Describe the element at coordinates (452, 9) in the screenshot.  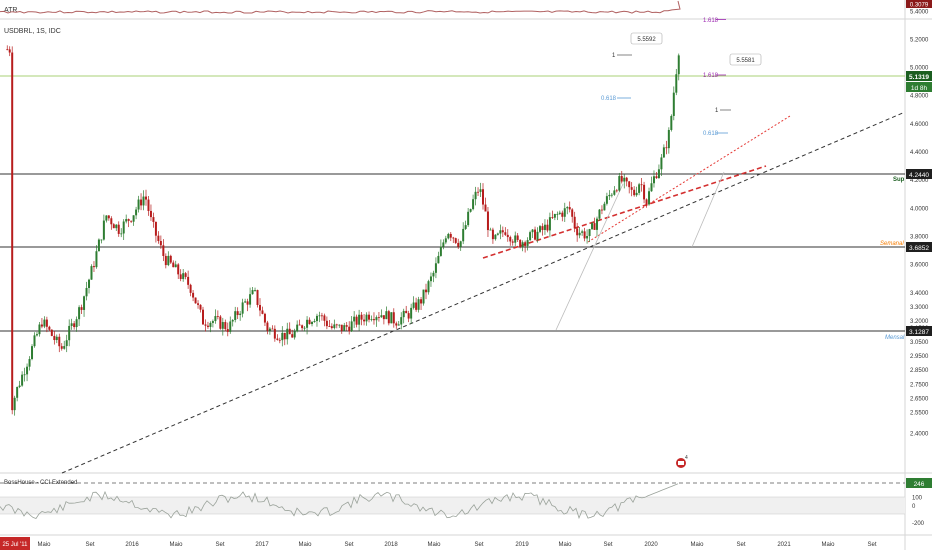
I see `atr-pane` at that location.